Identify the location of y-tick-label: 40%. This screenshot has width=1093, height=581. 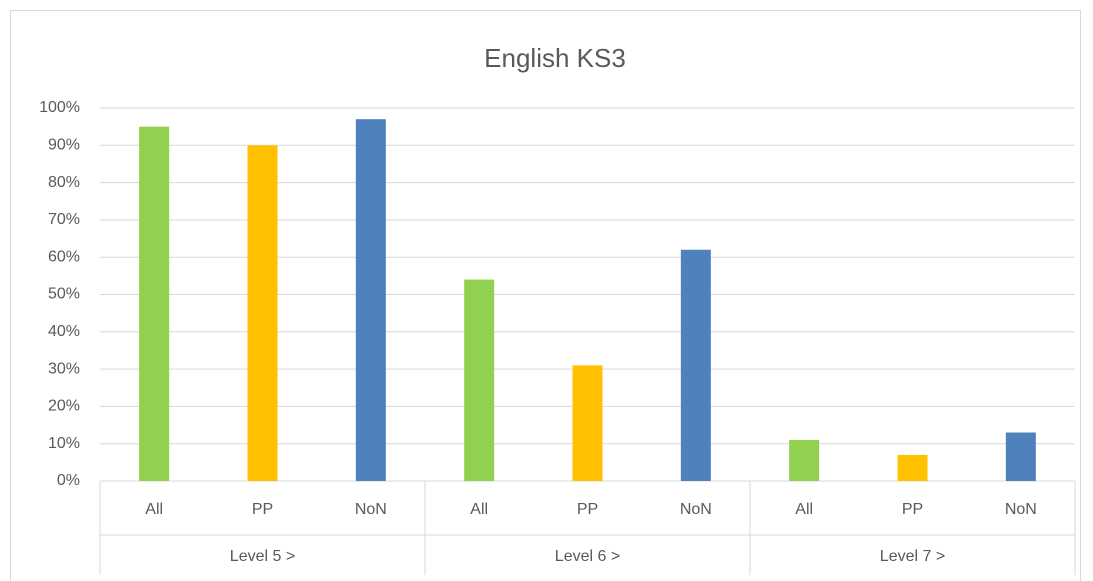
(64, 331).